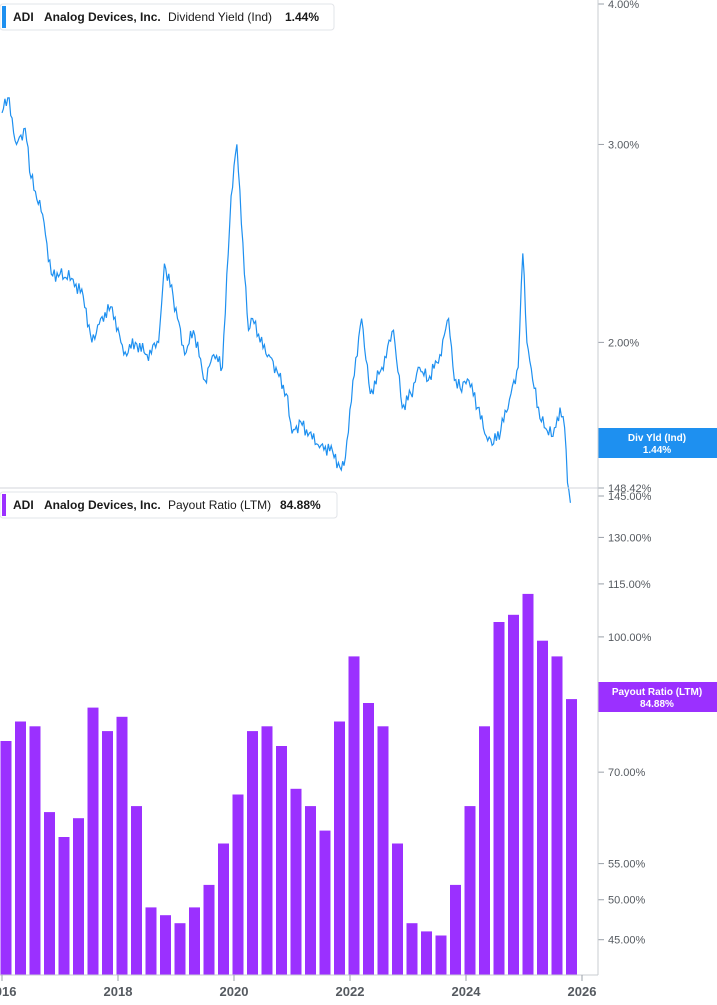  What do you see at coordinates (582, 991) in the screenshot?
I see `x-tick-label: 2026` at bounding box center [582, 991].